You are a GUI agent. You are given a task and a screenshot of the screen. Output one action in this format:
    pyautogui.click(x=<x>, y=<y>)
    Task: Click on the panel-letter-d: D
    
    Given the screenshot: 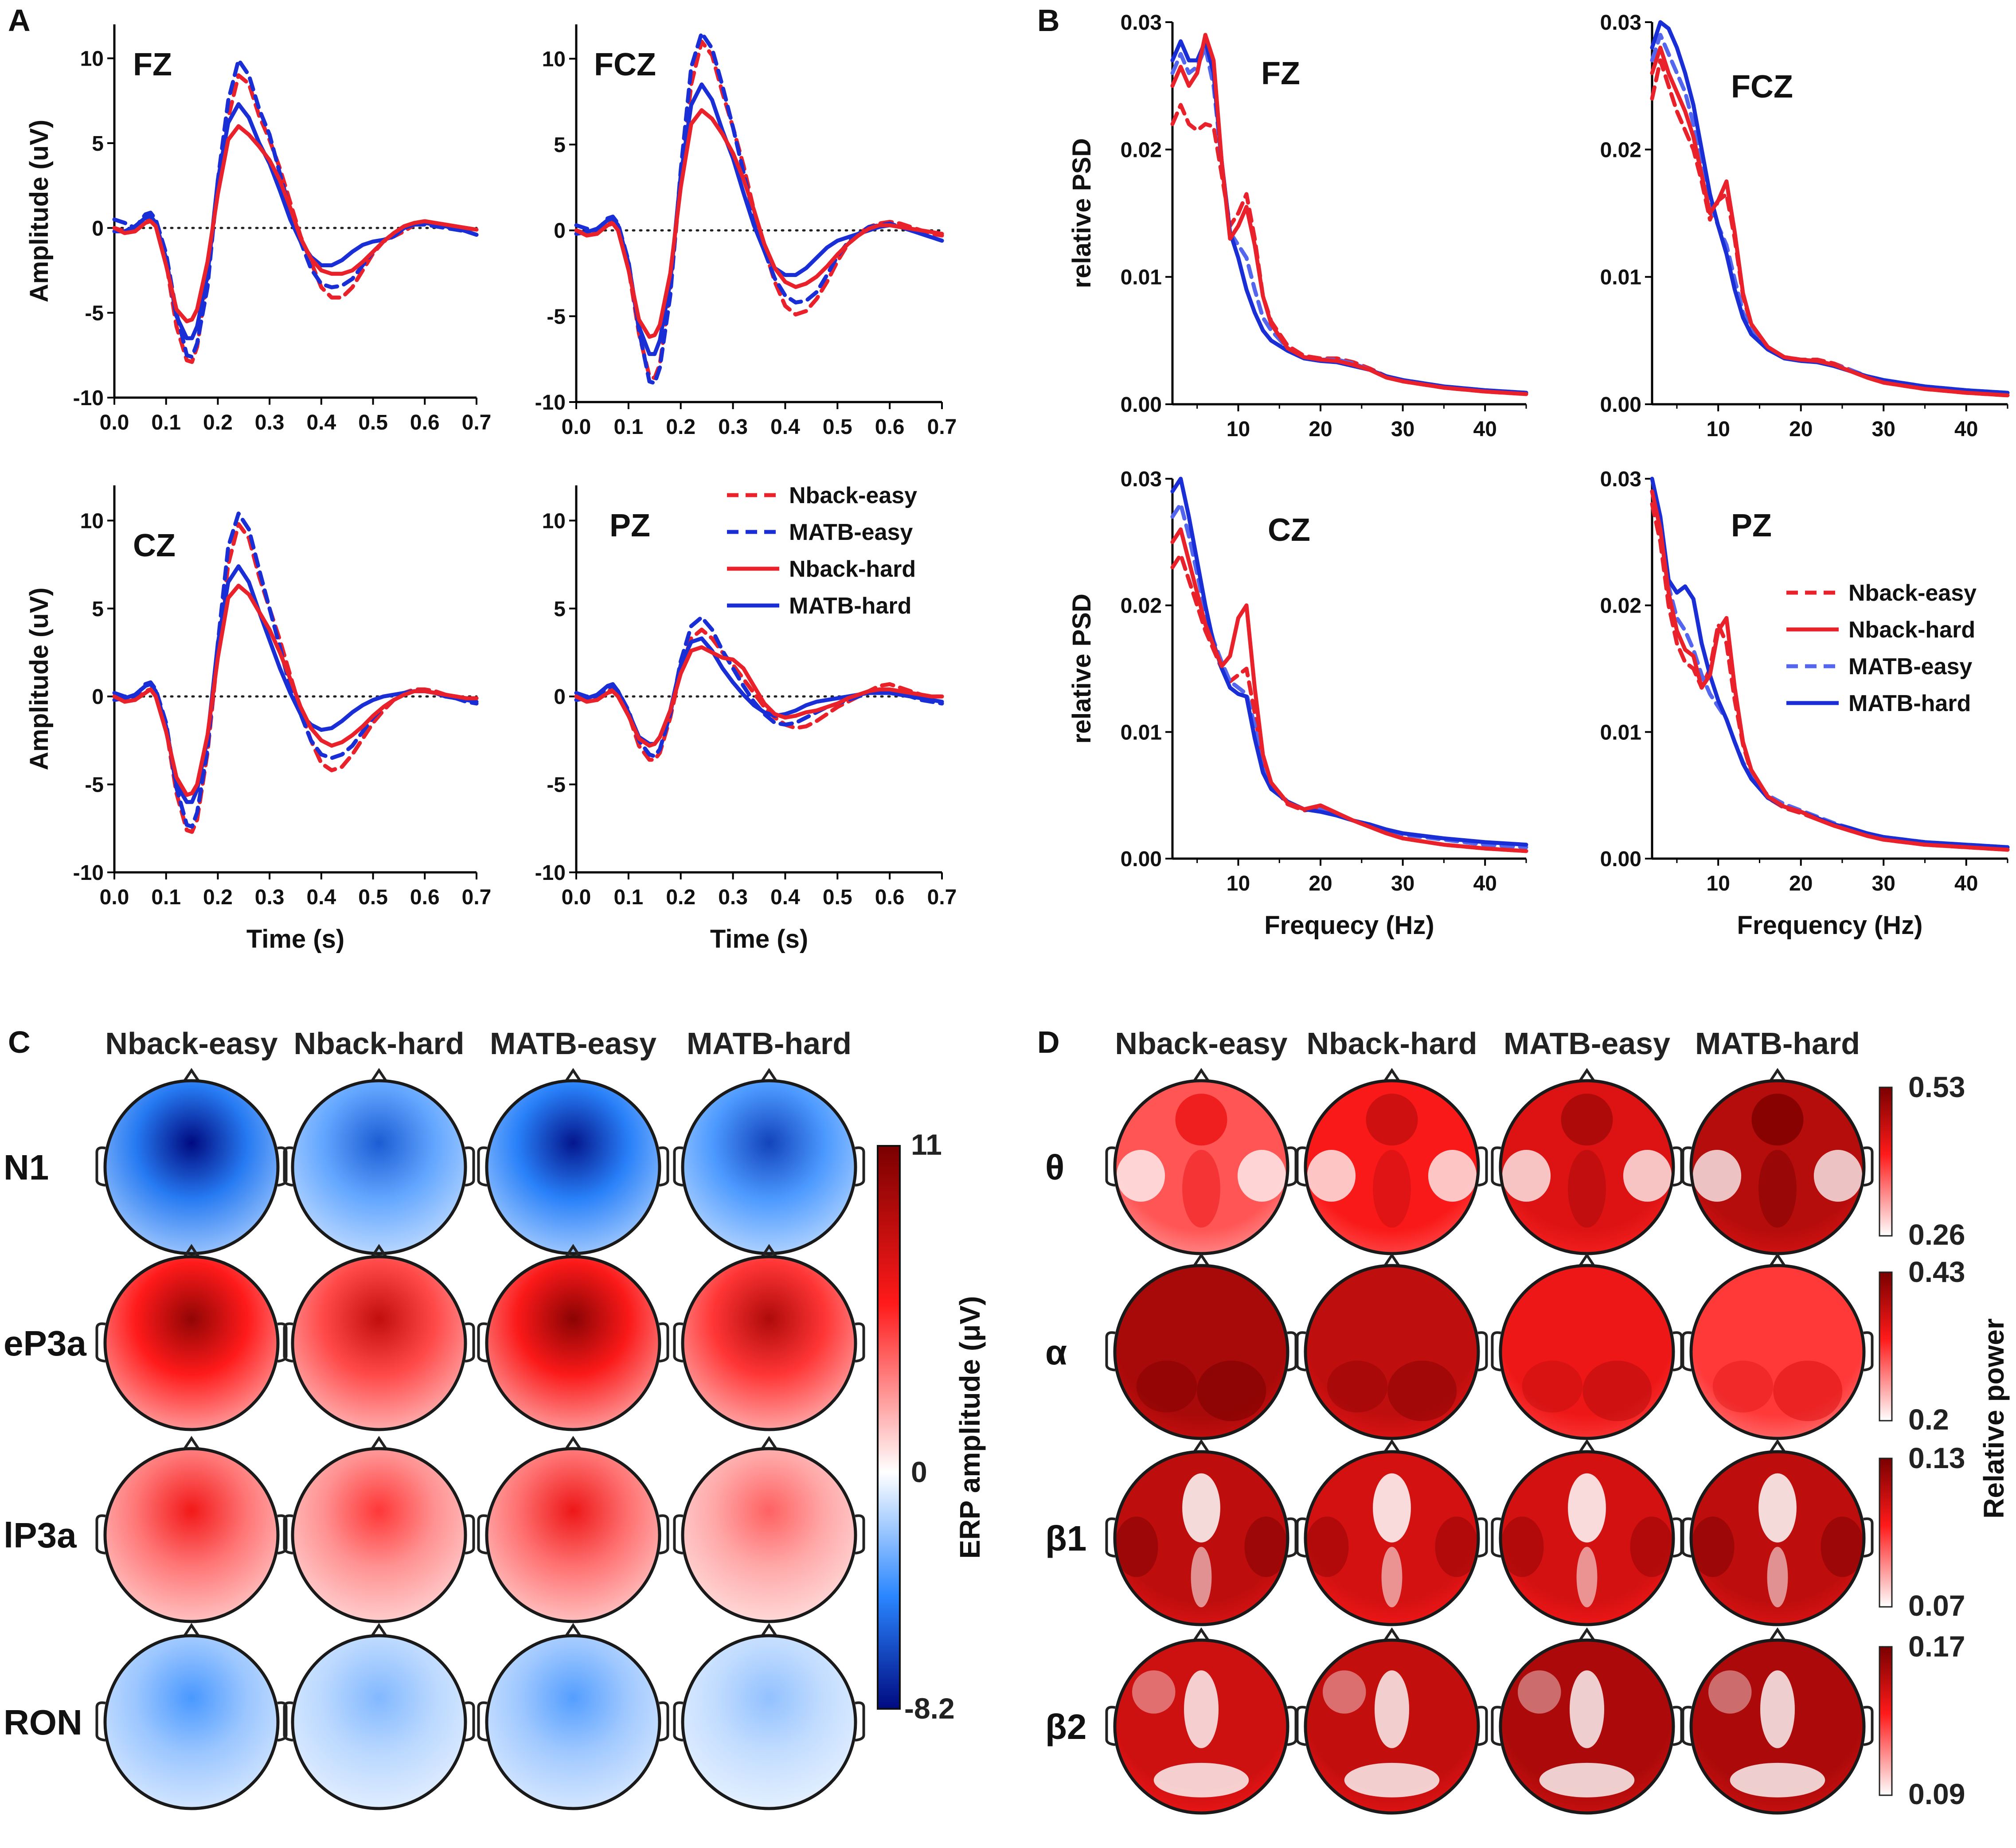 What is the action you would take?
    pyautogui.click(x=1048, y=1042)
    